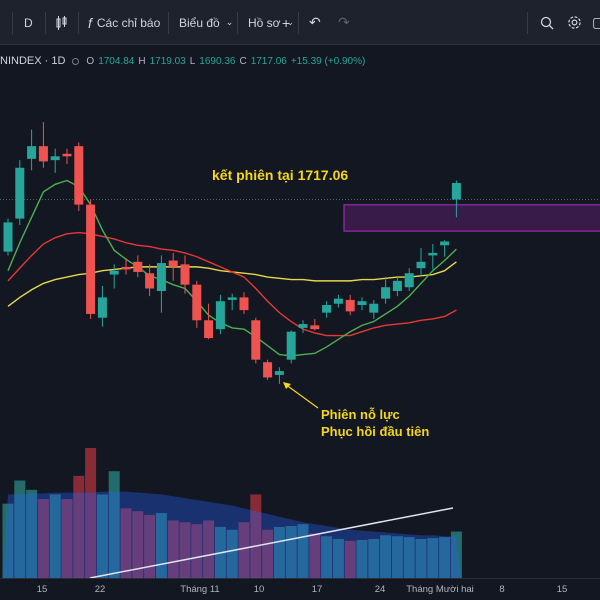 Image resolution: width=600 pixels, height=600 pixels. Describe the element at coordinates (128, 22) in the screenshot. I see `indicators-label: Các chỉ báo` at that location.